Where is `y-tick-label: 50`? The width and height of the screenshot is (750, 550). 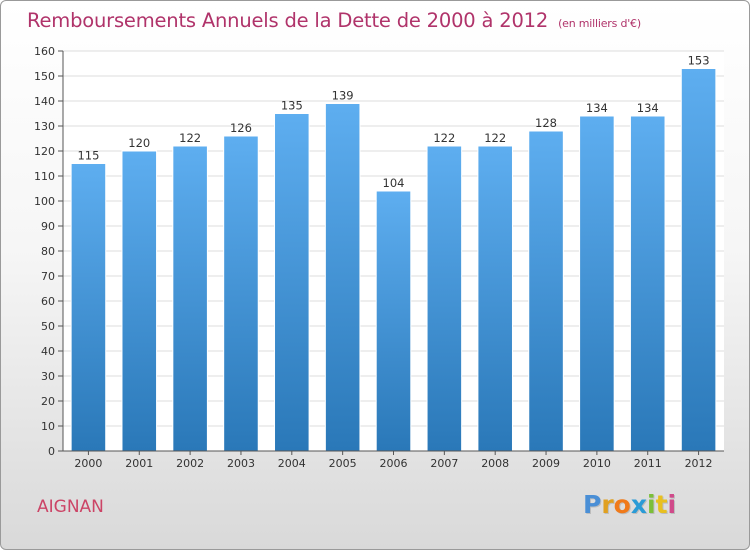 y-tick-label: 50 is located at coordinates (48, 326).